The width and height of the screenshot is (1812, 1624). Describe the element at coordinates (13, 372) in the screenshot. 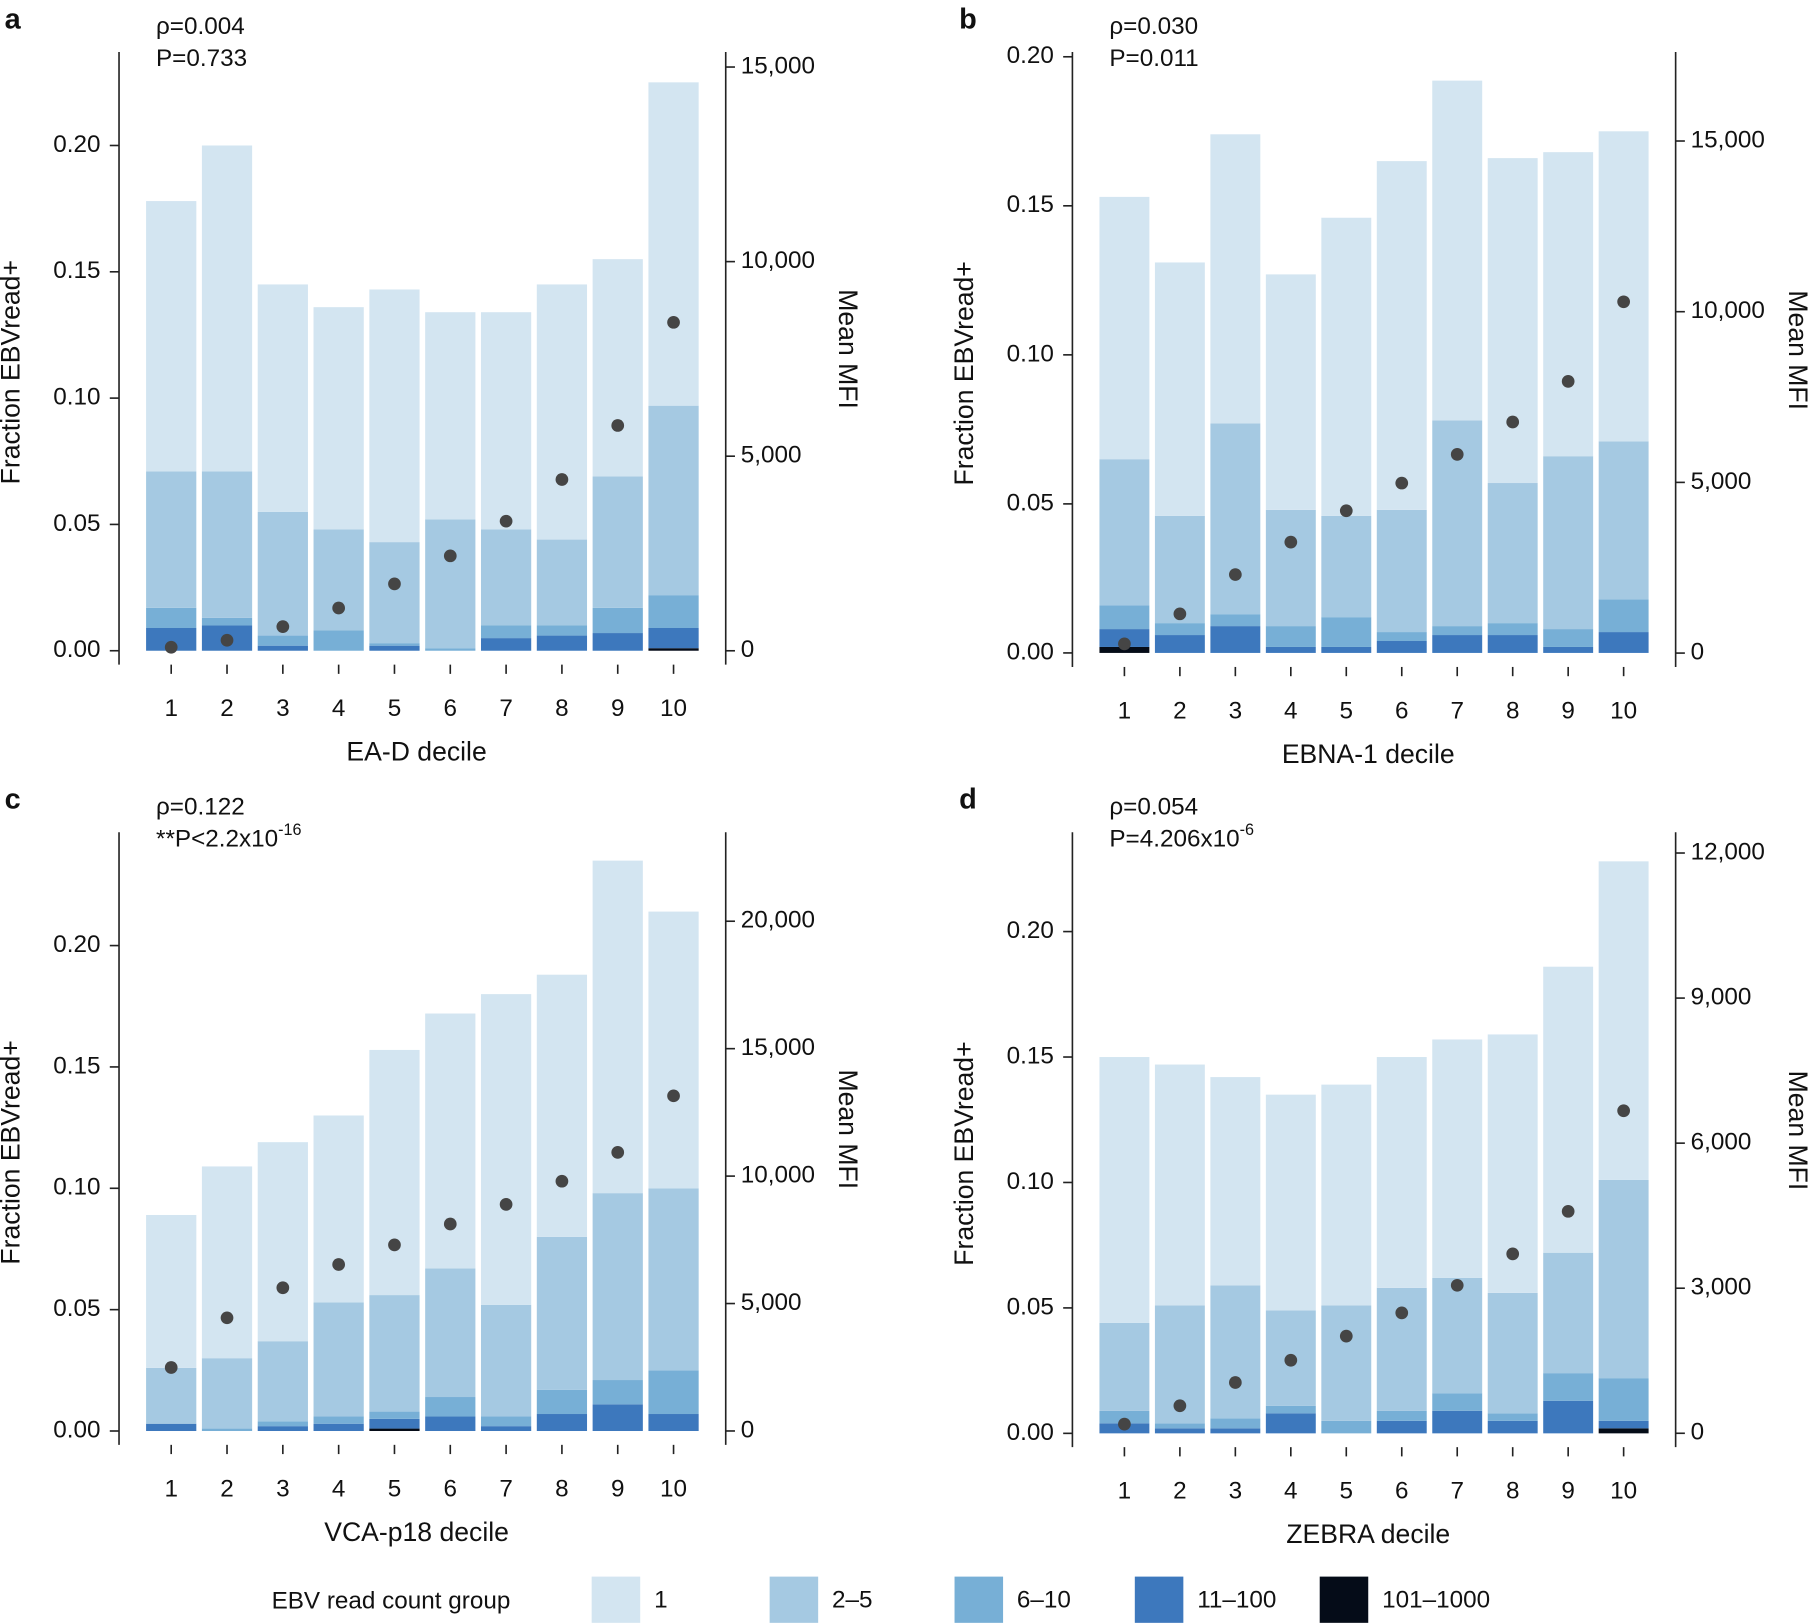

I see `y-axis-label: Fraction EBVread+` at that location.